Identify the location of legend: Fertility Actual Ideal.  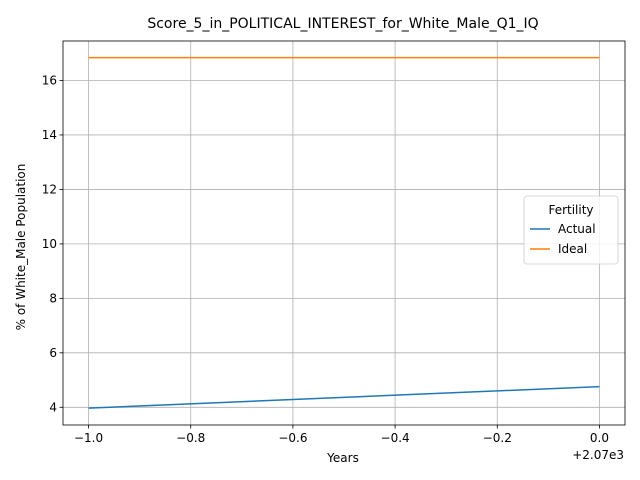
(571, 230).